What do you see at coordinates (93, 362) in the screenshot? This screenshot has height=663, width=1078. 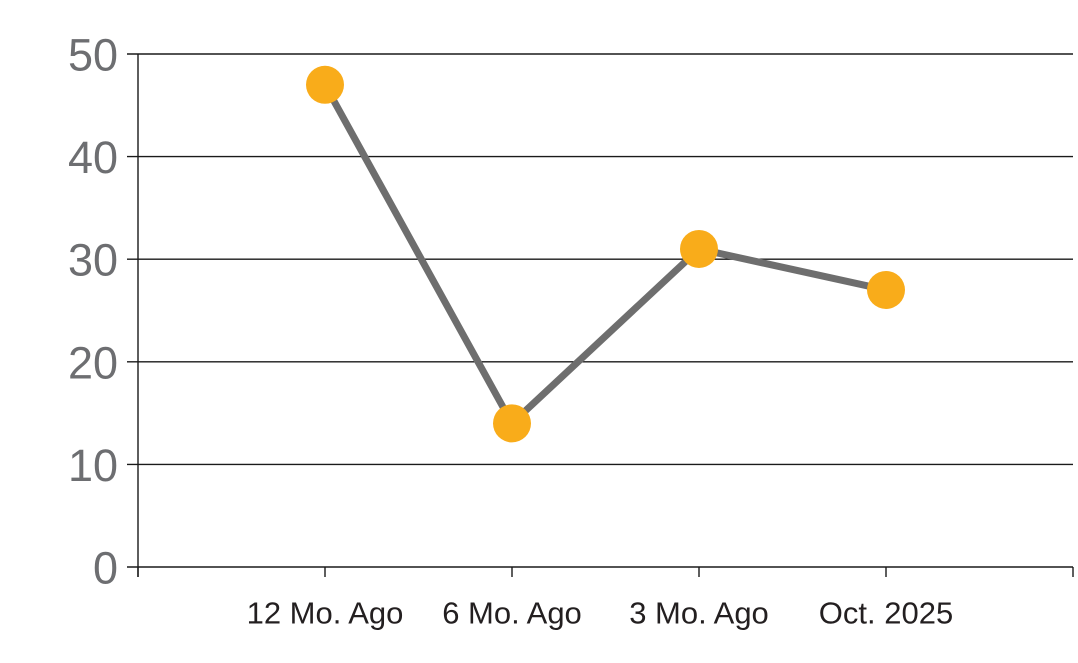 I see `y-axis-tick-label: 20` at bounding box center [93, 362].